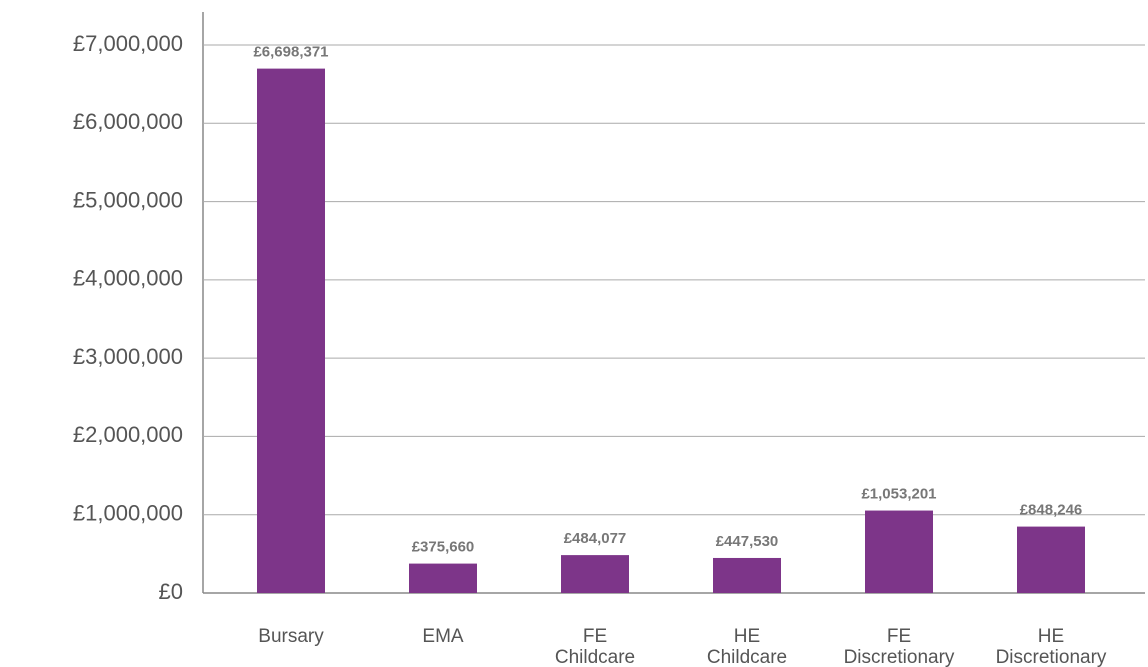 This screenshot has height=667, width=1148. Describe the element at coordinates (443, 547) in the screenshot. I see `value-label: £375,660` at that location.